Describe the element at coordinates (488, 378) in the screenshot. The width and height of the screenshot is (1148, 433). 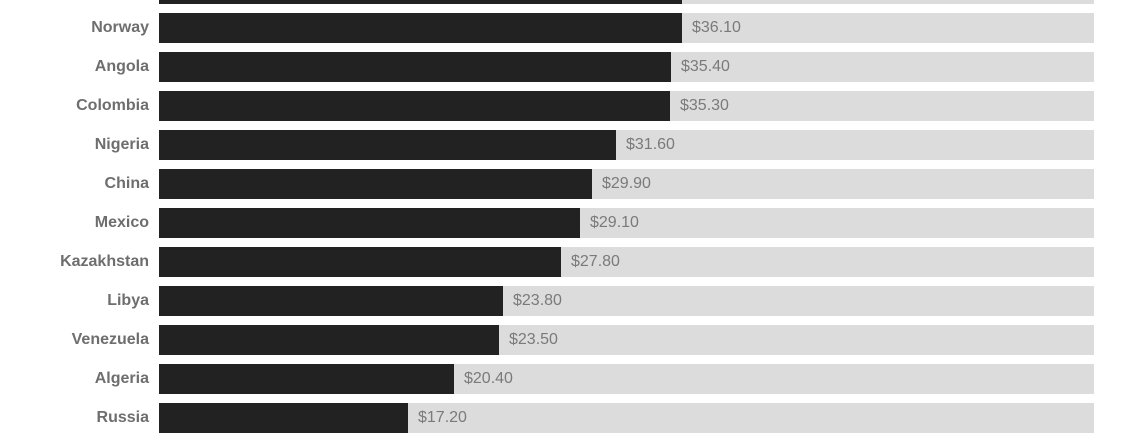
I see `value-label: $20.40` at that location.